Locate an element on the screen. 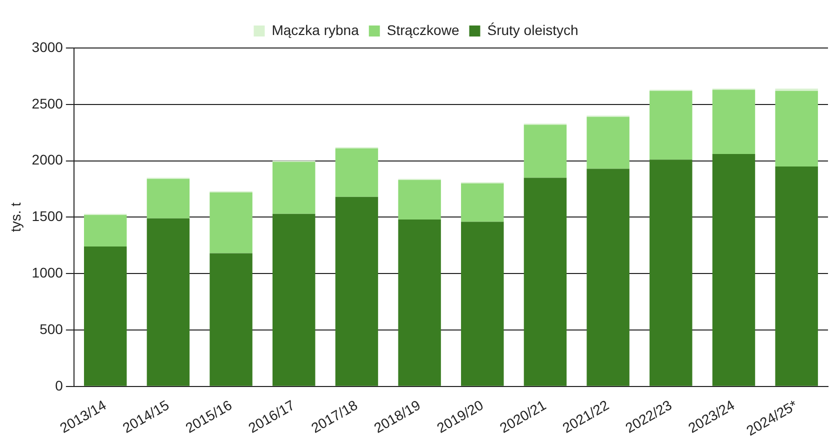 The width and height of the screenshot is (840, 443). y-tick-label: 1500 is located at coordinates (48, 216).